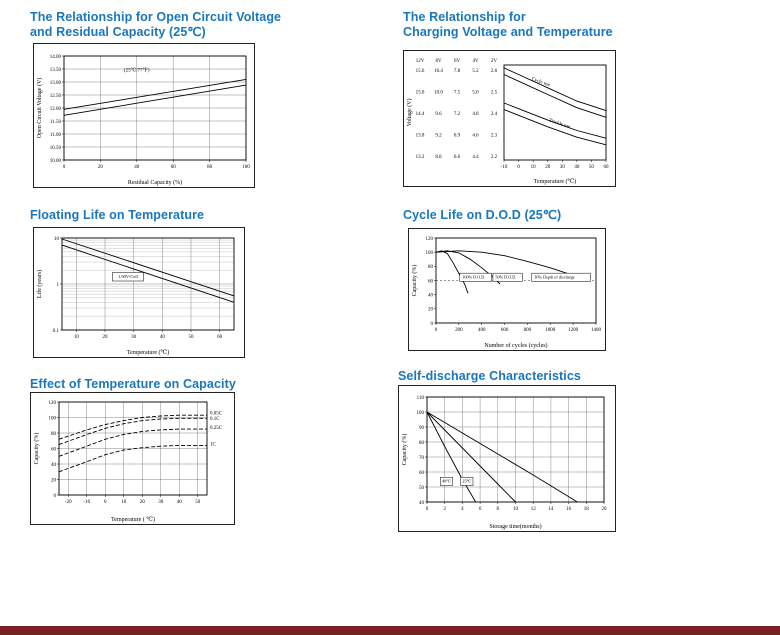 The height and width of the screenshot is (635, 780). I want to click on svg-text: 12.50, so click(56, 96).